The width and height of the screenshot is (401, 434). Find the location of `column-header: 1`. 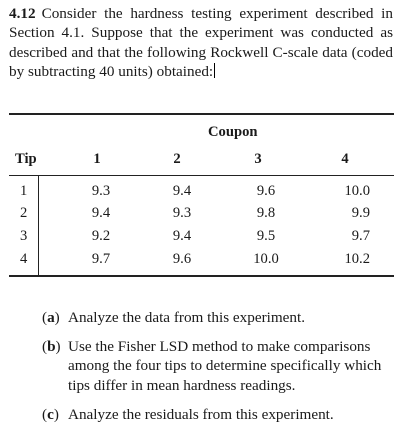

column-header: 1 is located at coordinates (97, 159).